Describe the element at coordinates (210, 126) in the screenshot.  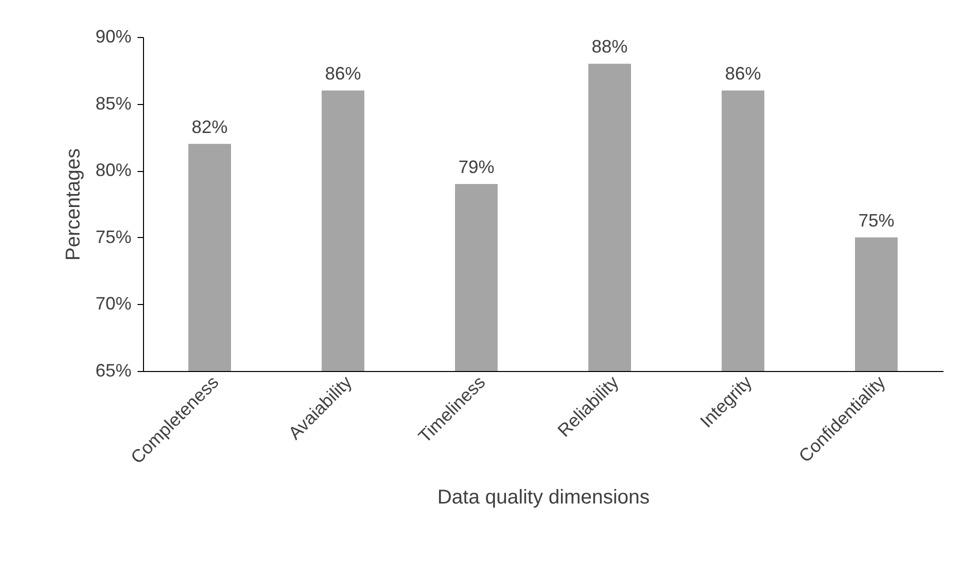
I see `data-label: 82%` at that location.